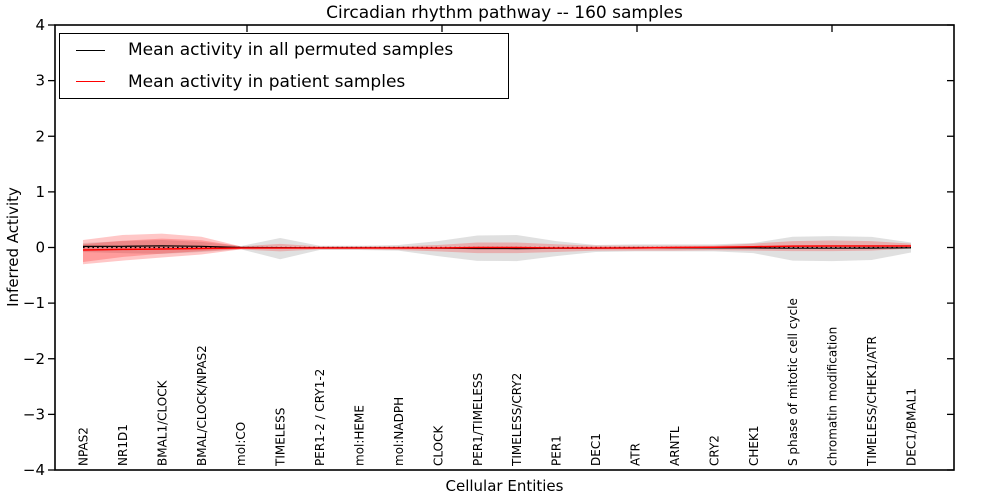 This screenshot has height=500, width=1000. Describe the element at coordinates (162, 422) in the screenshot. I see `x-category-label: BMAL1/CLOCK` at that location.